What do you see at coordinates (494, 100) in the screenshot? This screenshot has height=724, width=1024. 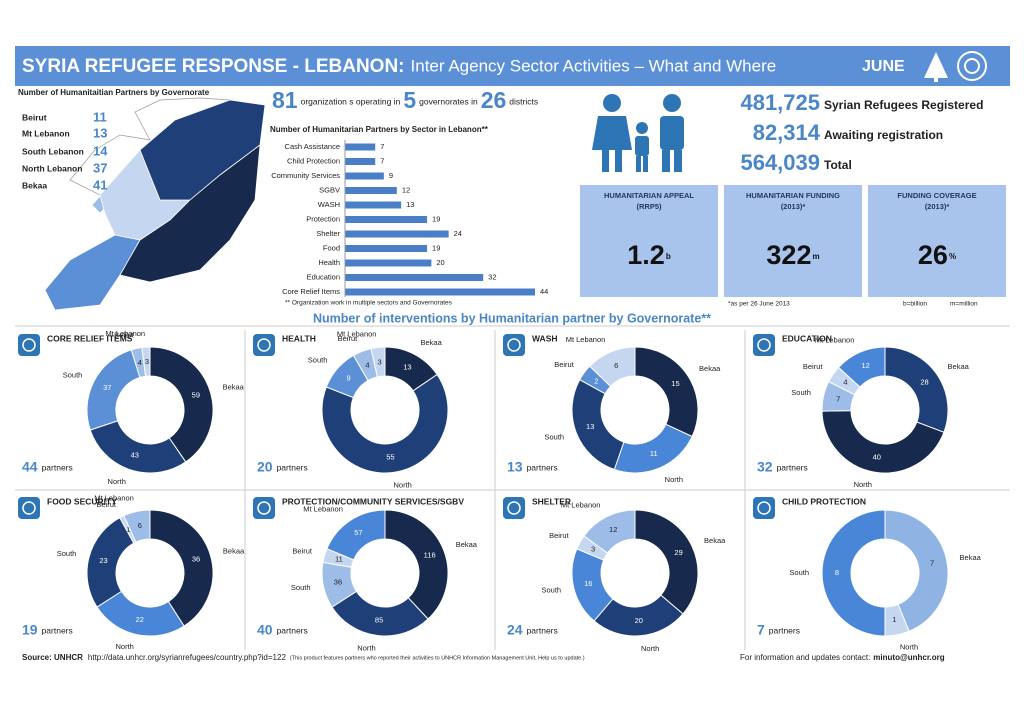 I see `district-count: 26` at bounding box center [494, 100].